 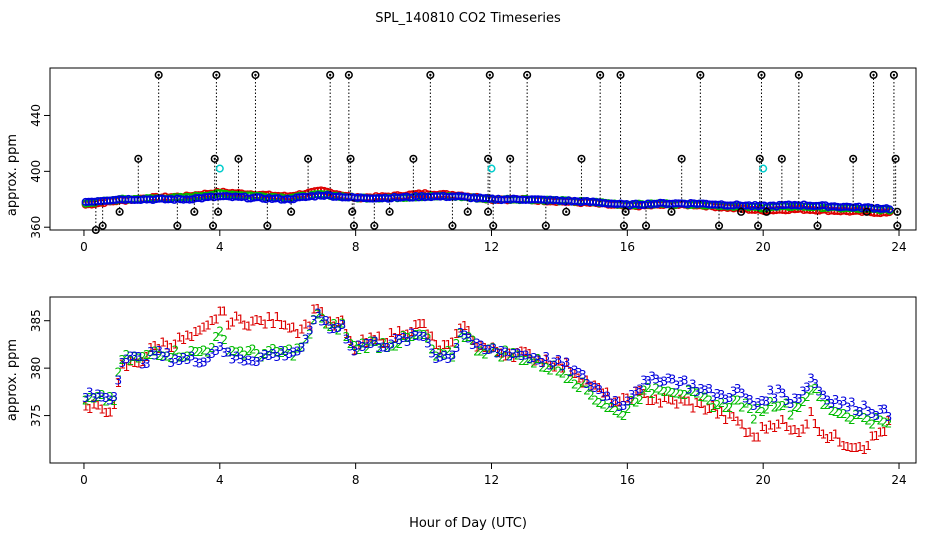 What do you see at coordinates (898, 480) in the screenshot?
I see `x-tick-label: 24` at bounding box center [898, 480].